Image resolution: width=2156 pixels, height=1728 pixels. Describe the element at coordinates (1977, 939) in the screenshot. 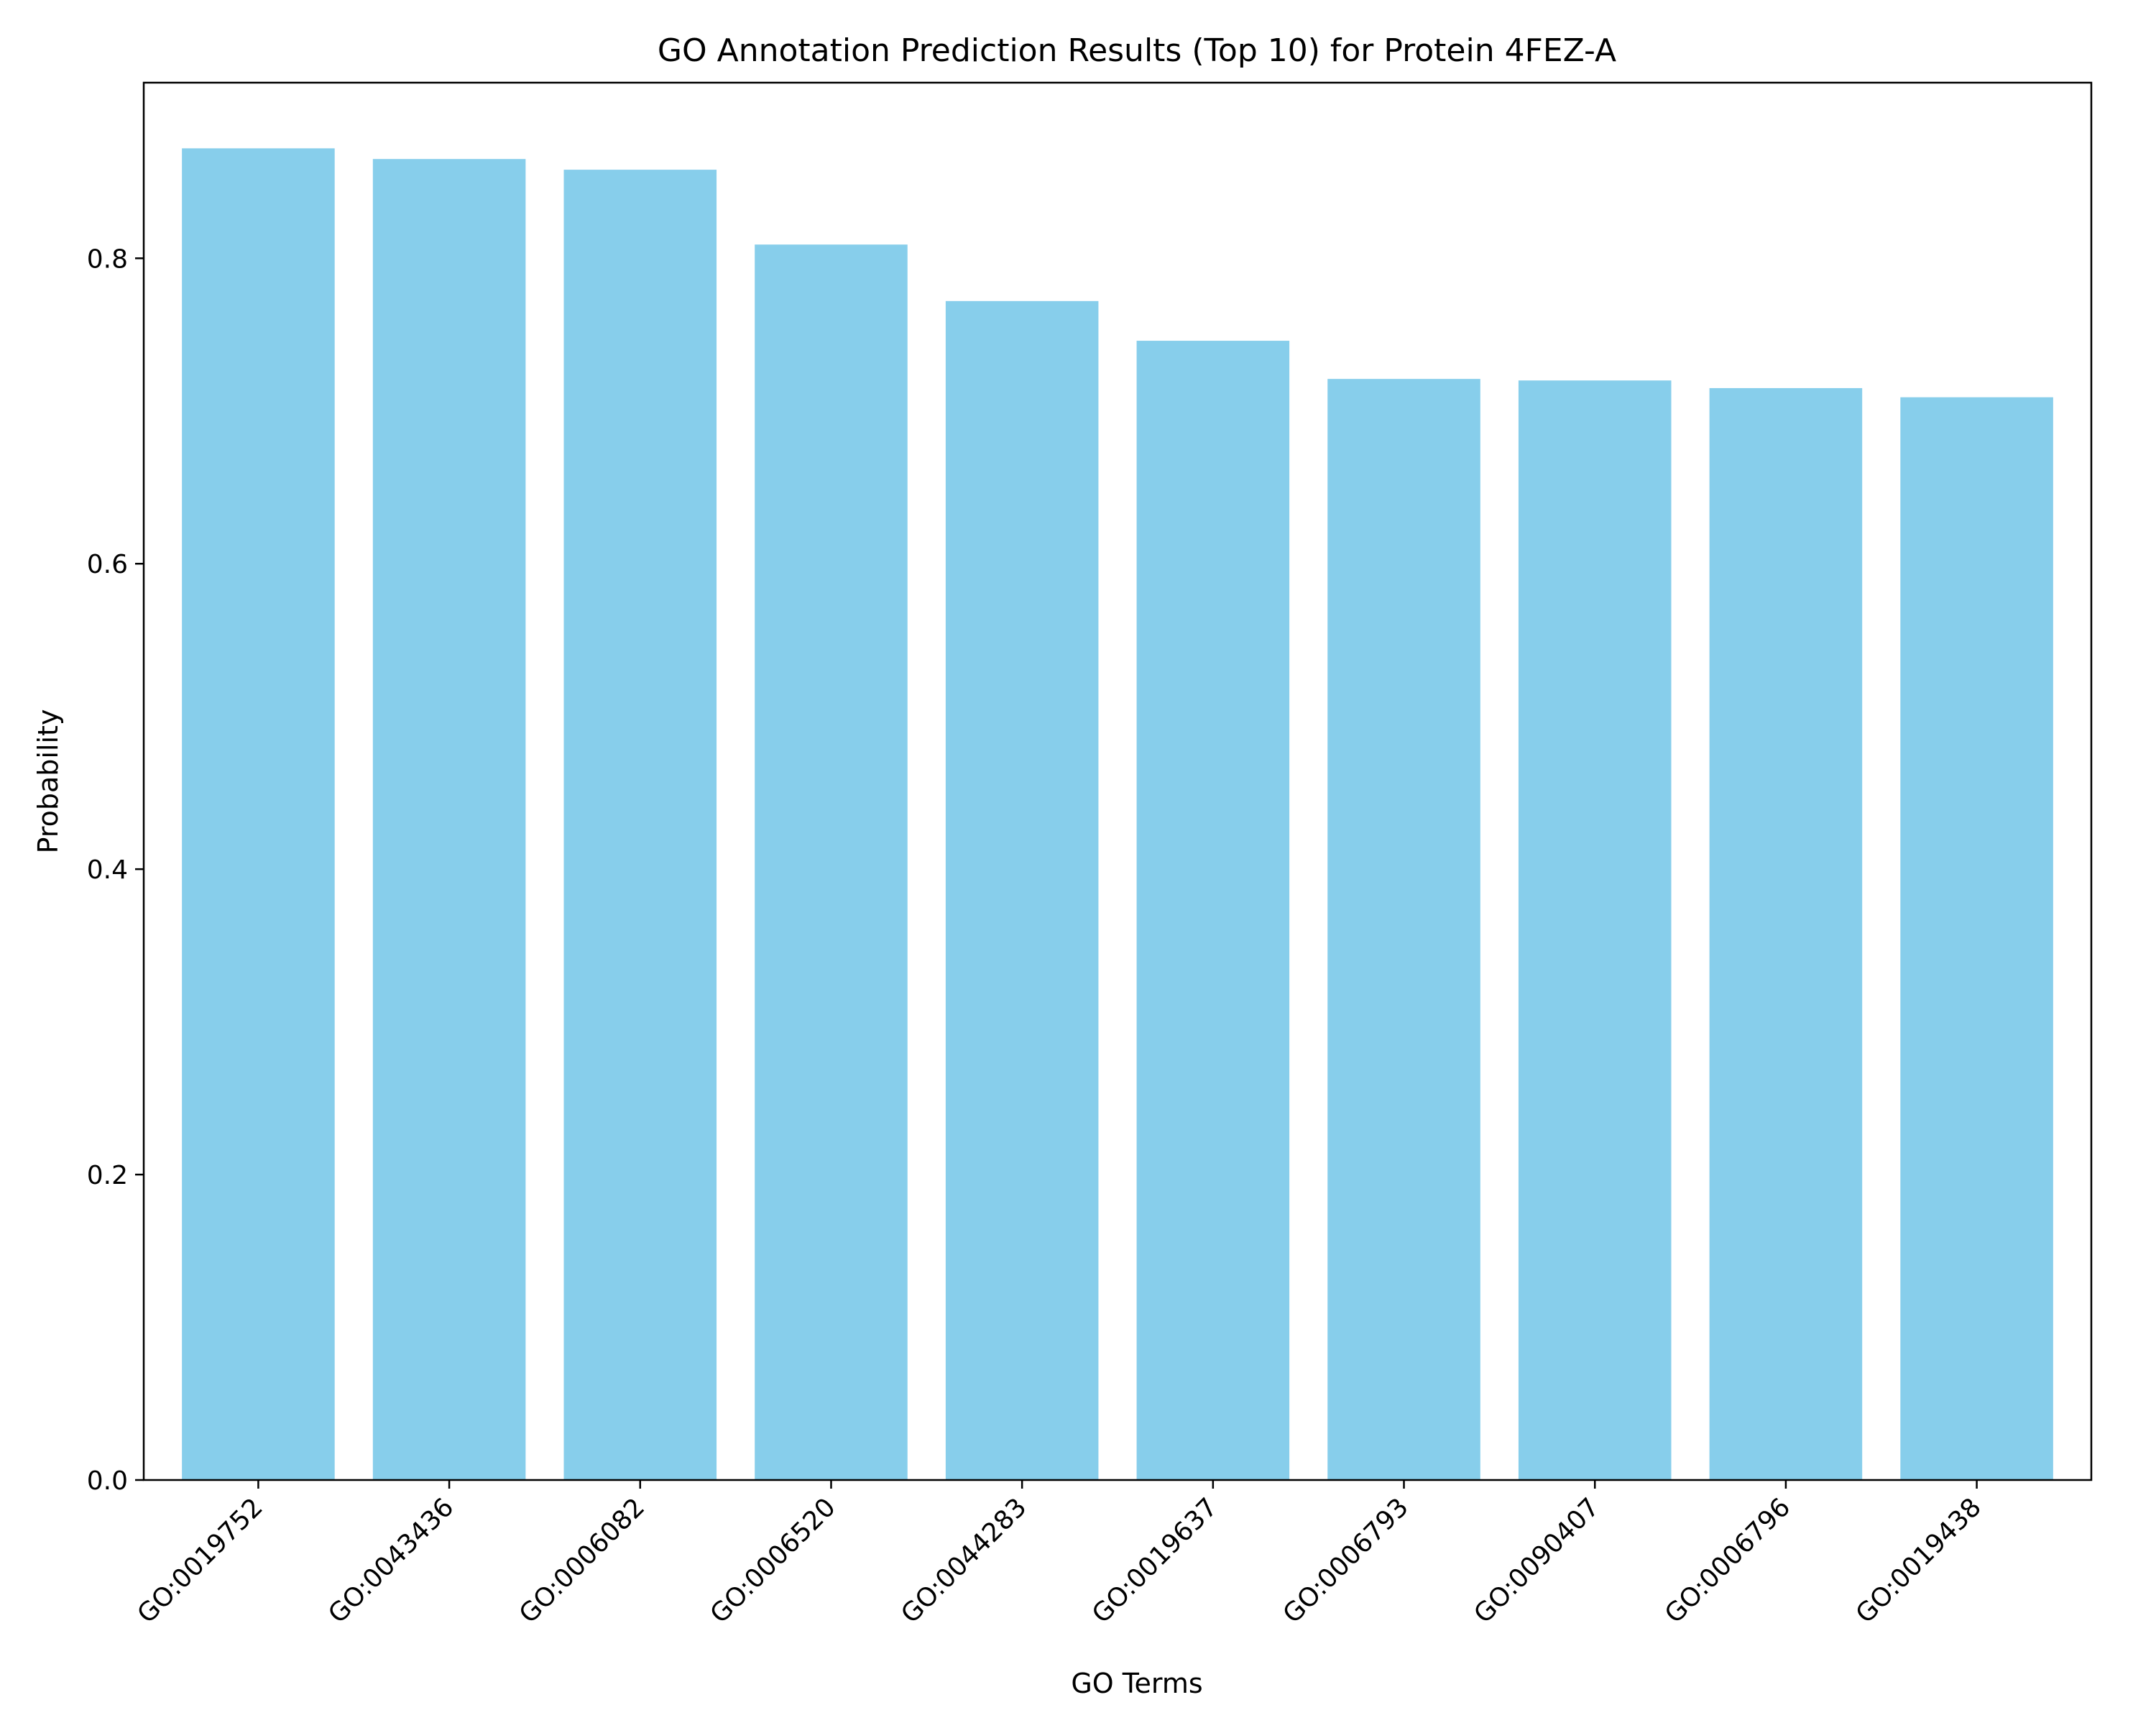

I see `bar-GO:0019438` at that location.